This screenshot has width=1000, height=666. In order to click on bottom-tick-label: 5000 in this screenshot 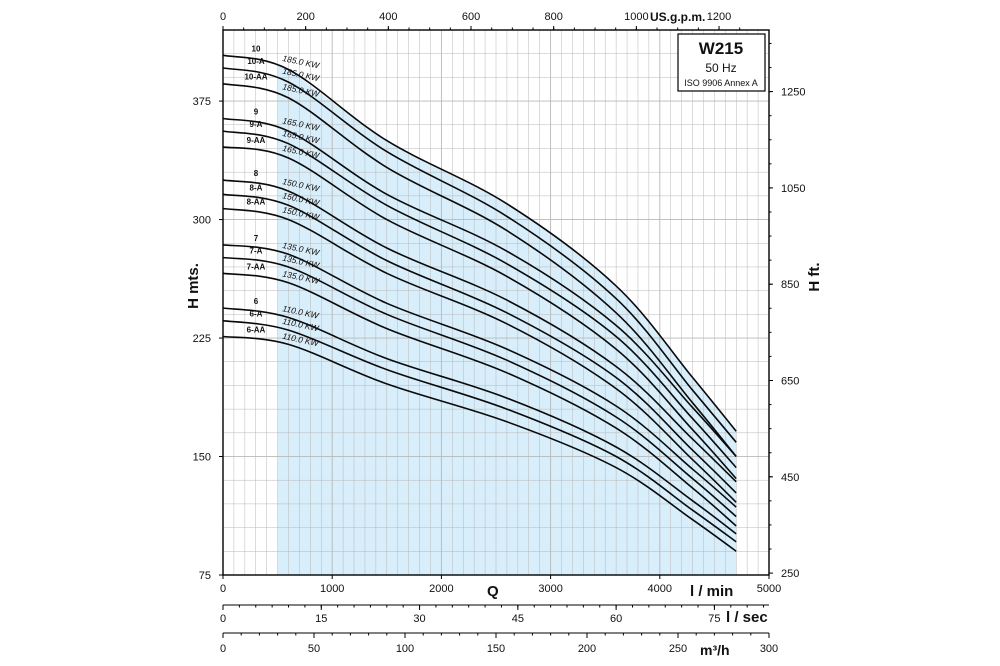, I will do `click(769, 589)`.